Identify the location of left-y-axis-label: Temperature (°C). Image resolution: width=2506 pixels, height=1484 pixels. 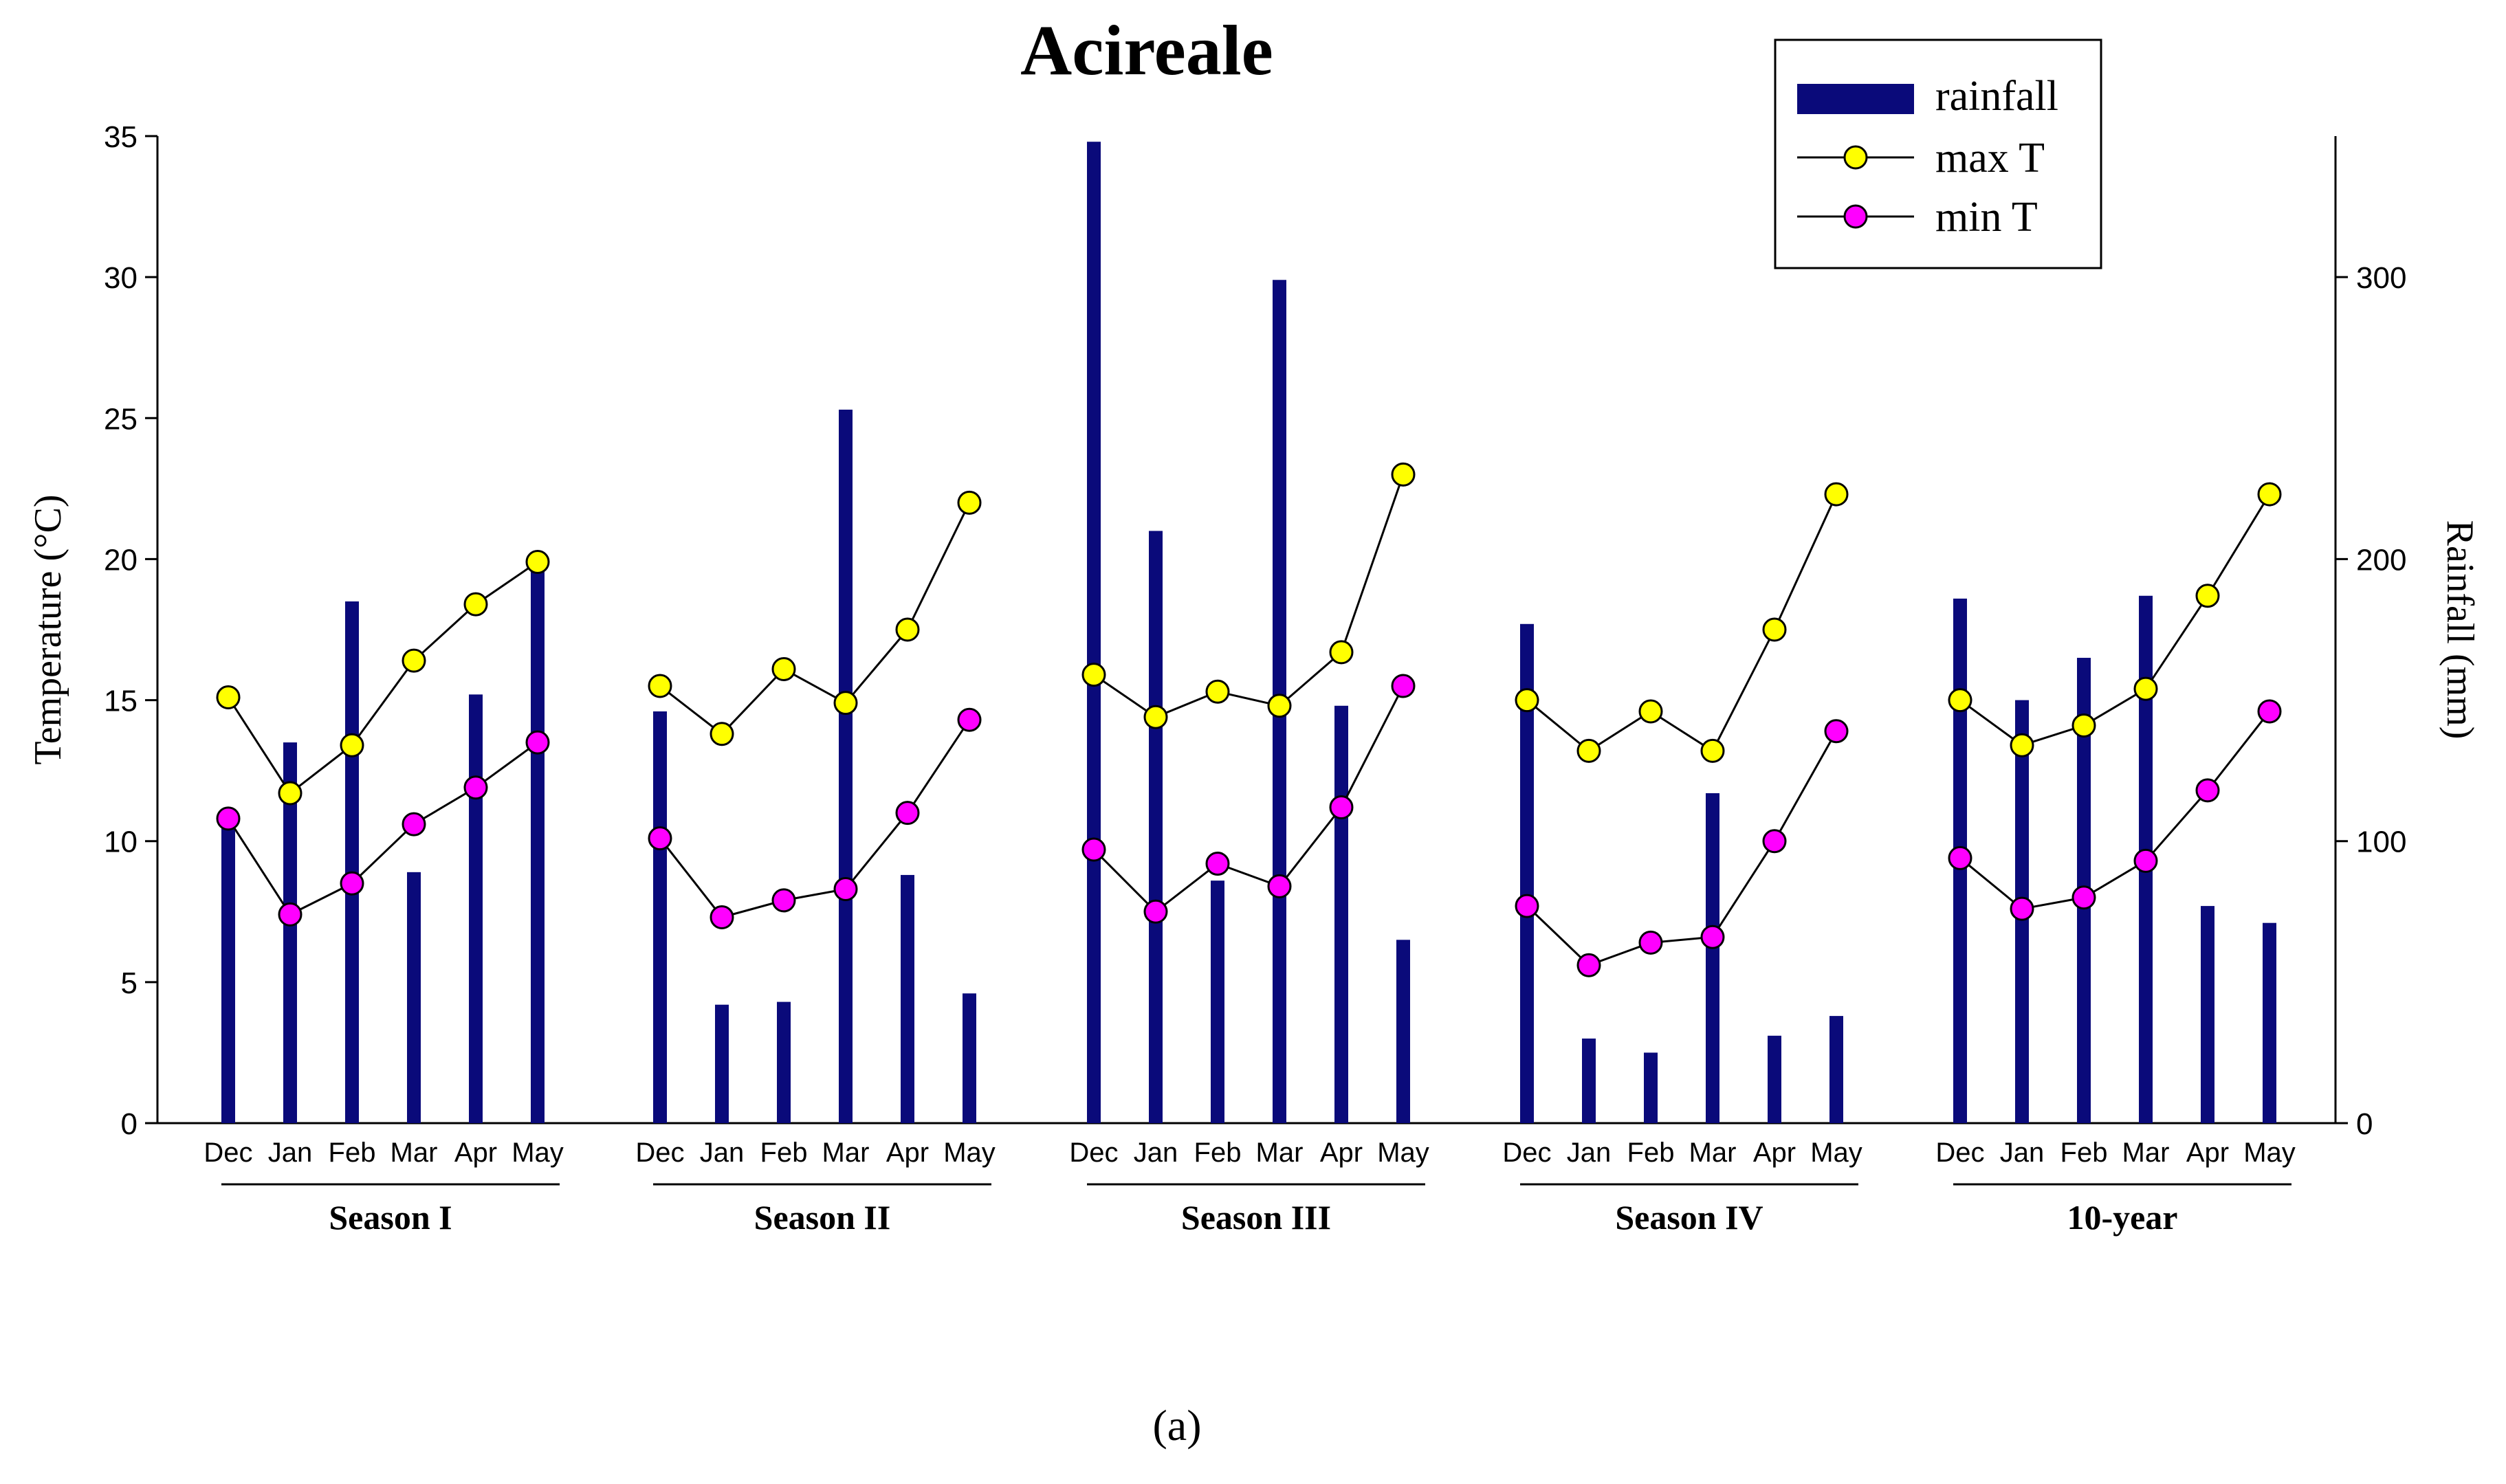
(48, 629).